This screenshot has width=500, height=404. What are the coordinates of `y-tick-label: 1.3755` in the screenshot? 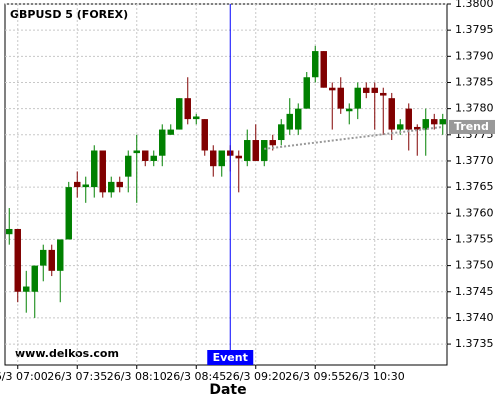 It's located at (474, 238).